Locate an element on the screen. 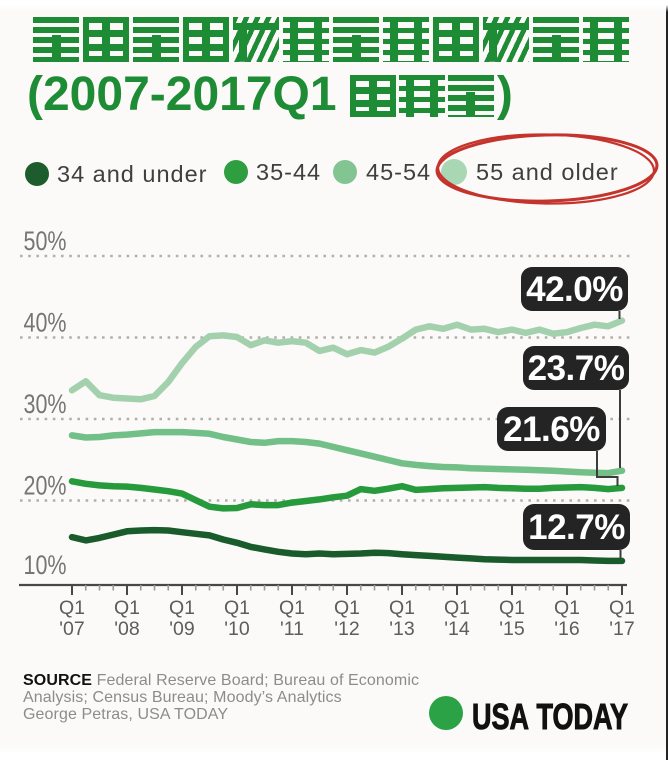 This screenshot has width=668, height=760. svg-text: '08 is located at coordinates (126, 629).